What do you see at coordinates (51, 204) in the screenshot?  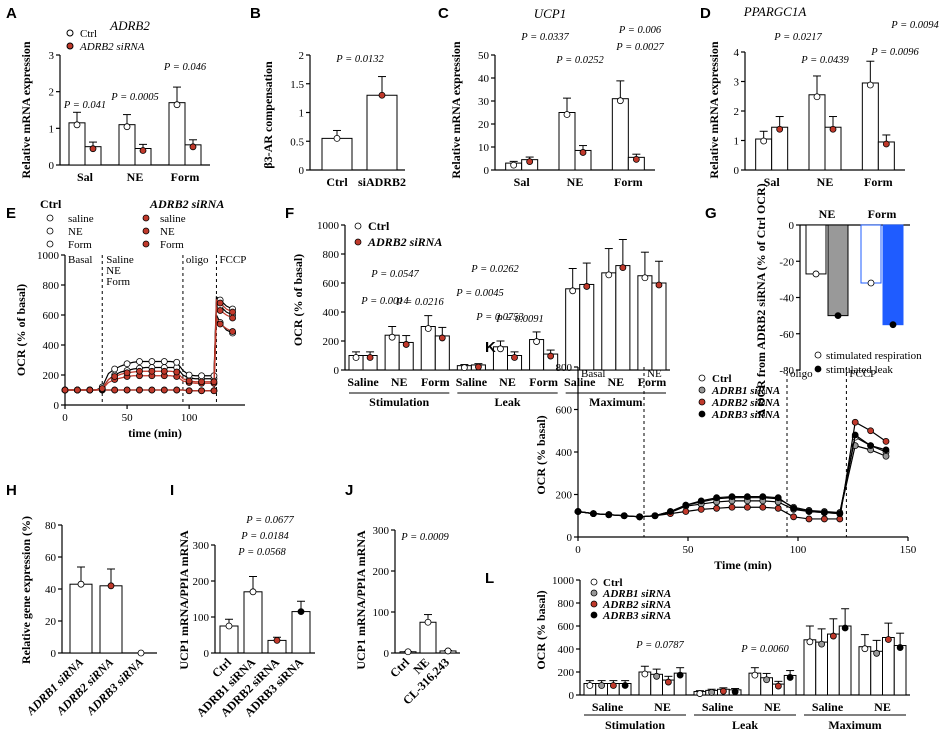 I see `E-legend-ctrl-title: Ctrl` at bounding box center [51, 204].